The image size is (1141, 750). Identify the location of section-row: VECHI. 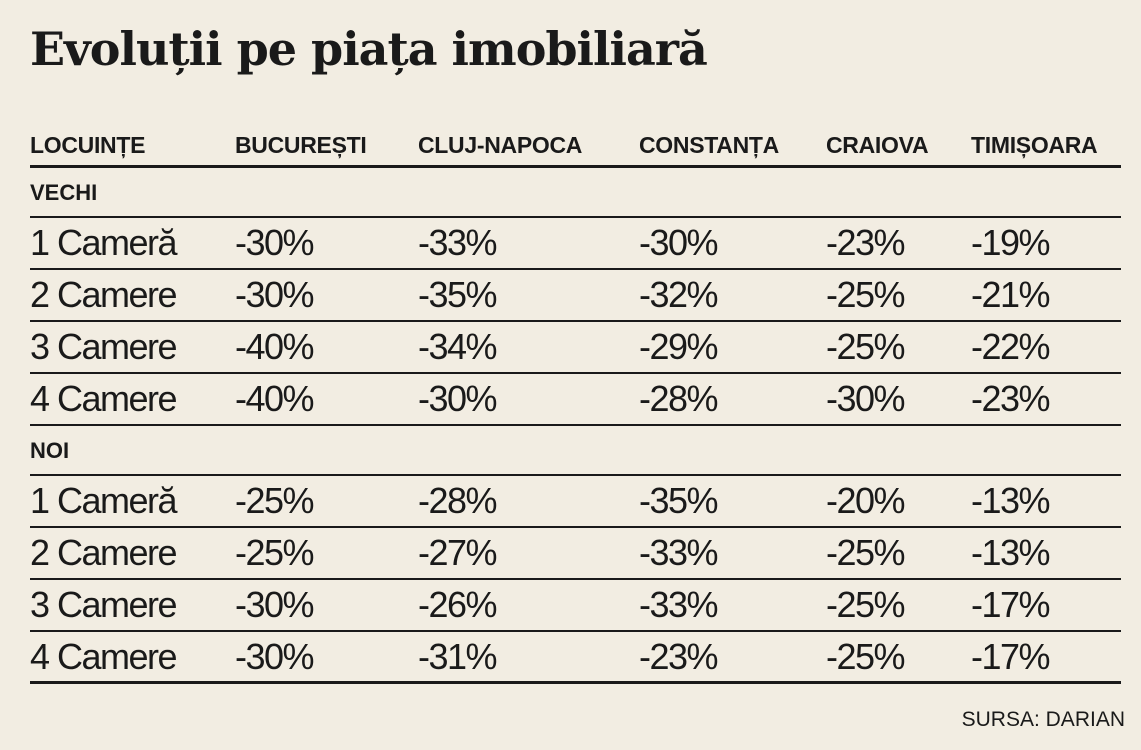
(575, 193).